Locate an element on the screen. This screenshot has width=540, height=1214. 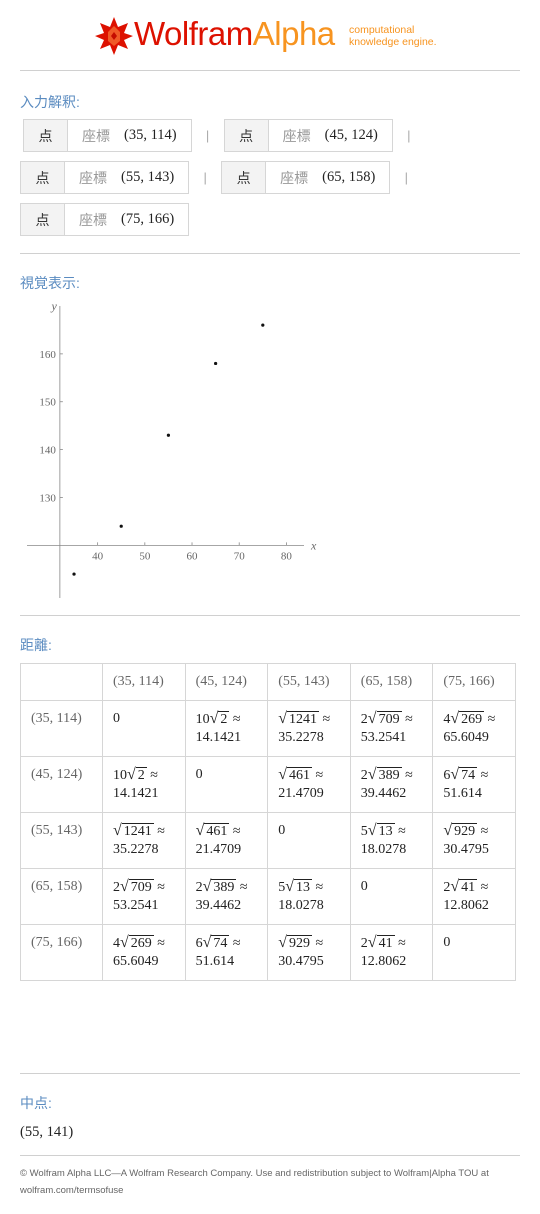
radical-expression: 6√ 74 ≈ 51.614 is located at coordinates (466, 783).